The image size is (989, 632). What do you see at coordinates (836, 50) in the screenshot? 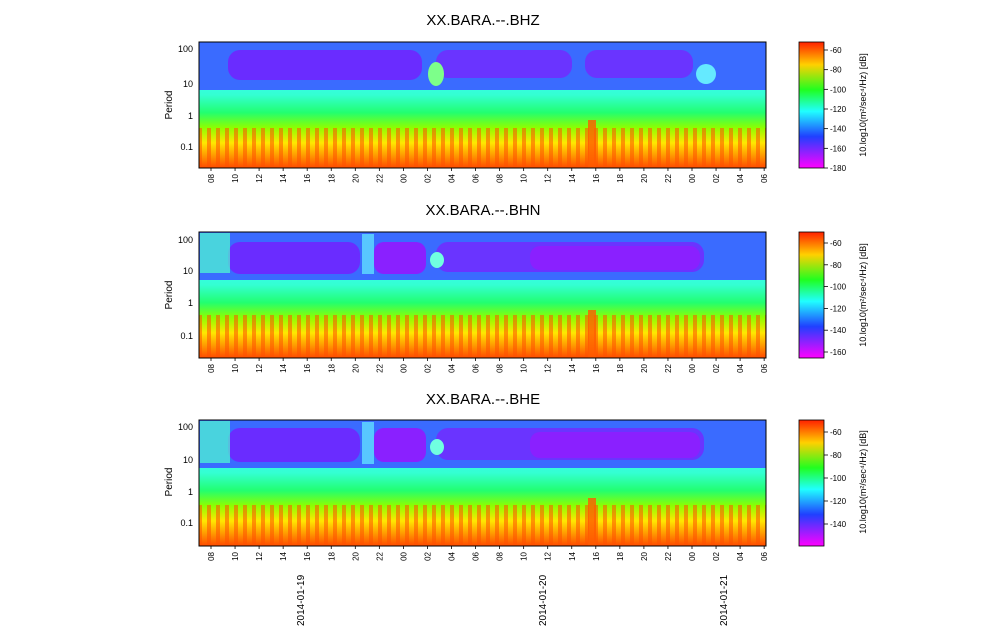
I see `colorbar-tick-label: -60` at bounding box center [836, 50].